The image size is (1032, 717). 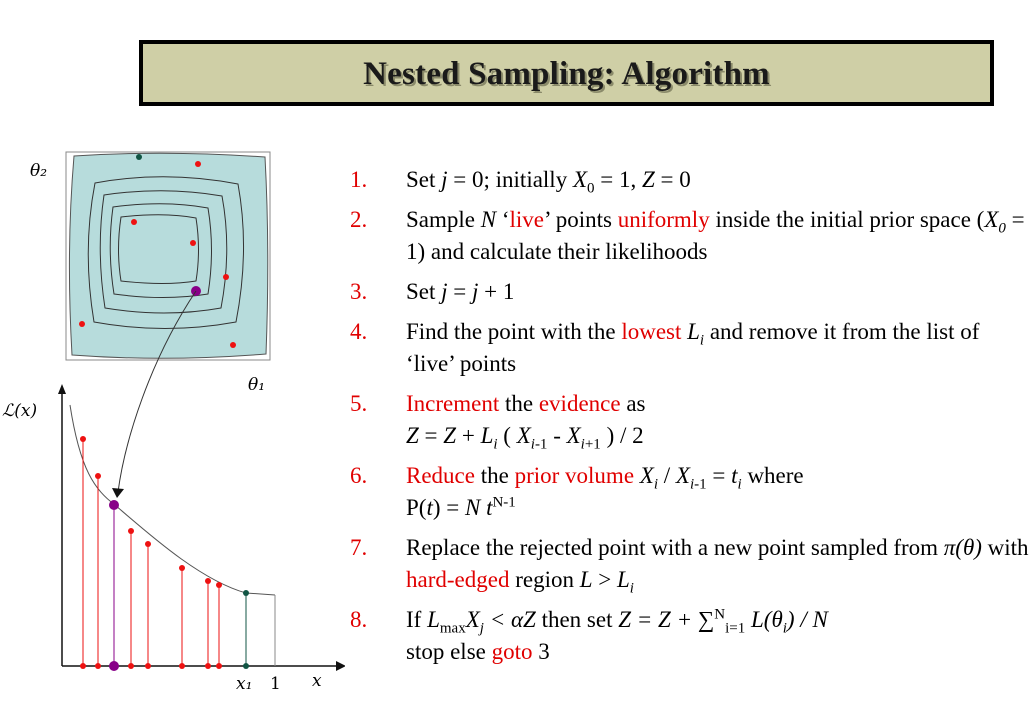 I want to click on step-text: (, so click(x=507, y=435).